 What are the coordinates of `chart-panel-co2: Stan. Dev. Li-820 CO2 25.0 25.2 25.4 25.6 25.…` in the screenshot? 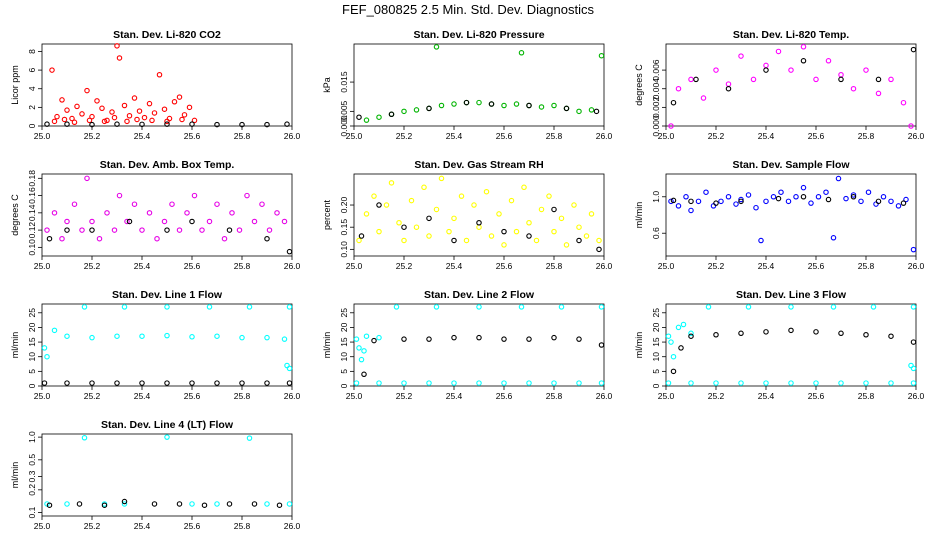 It's located at (155, 85).